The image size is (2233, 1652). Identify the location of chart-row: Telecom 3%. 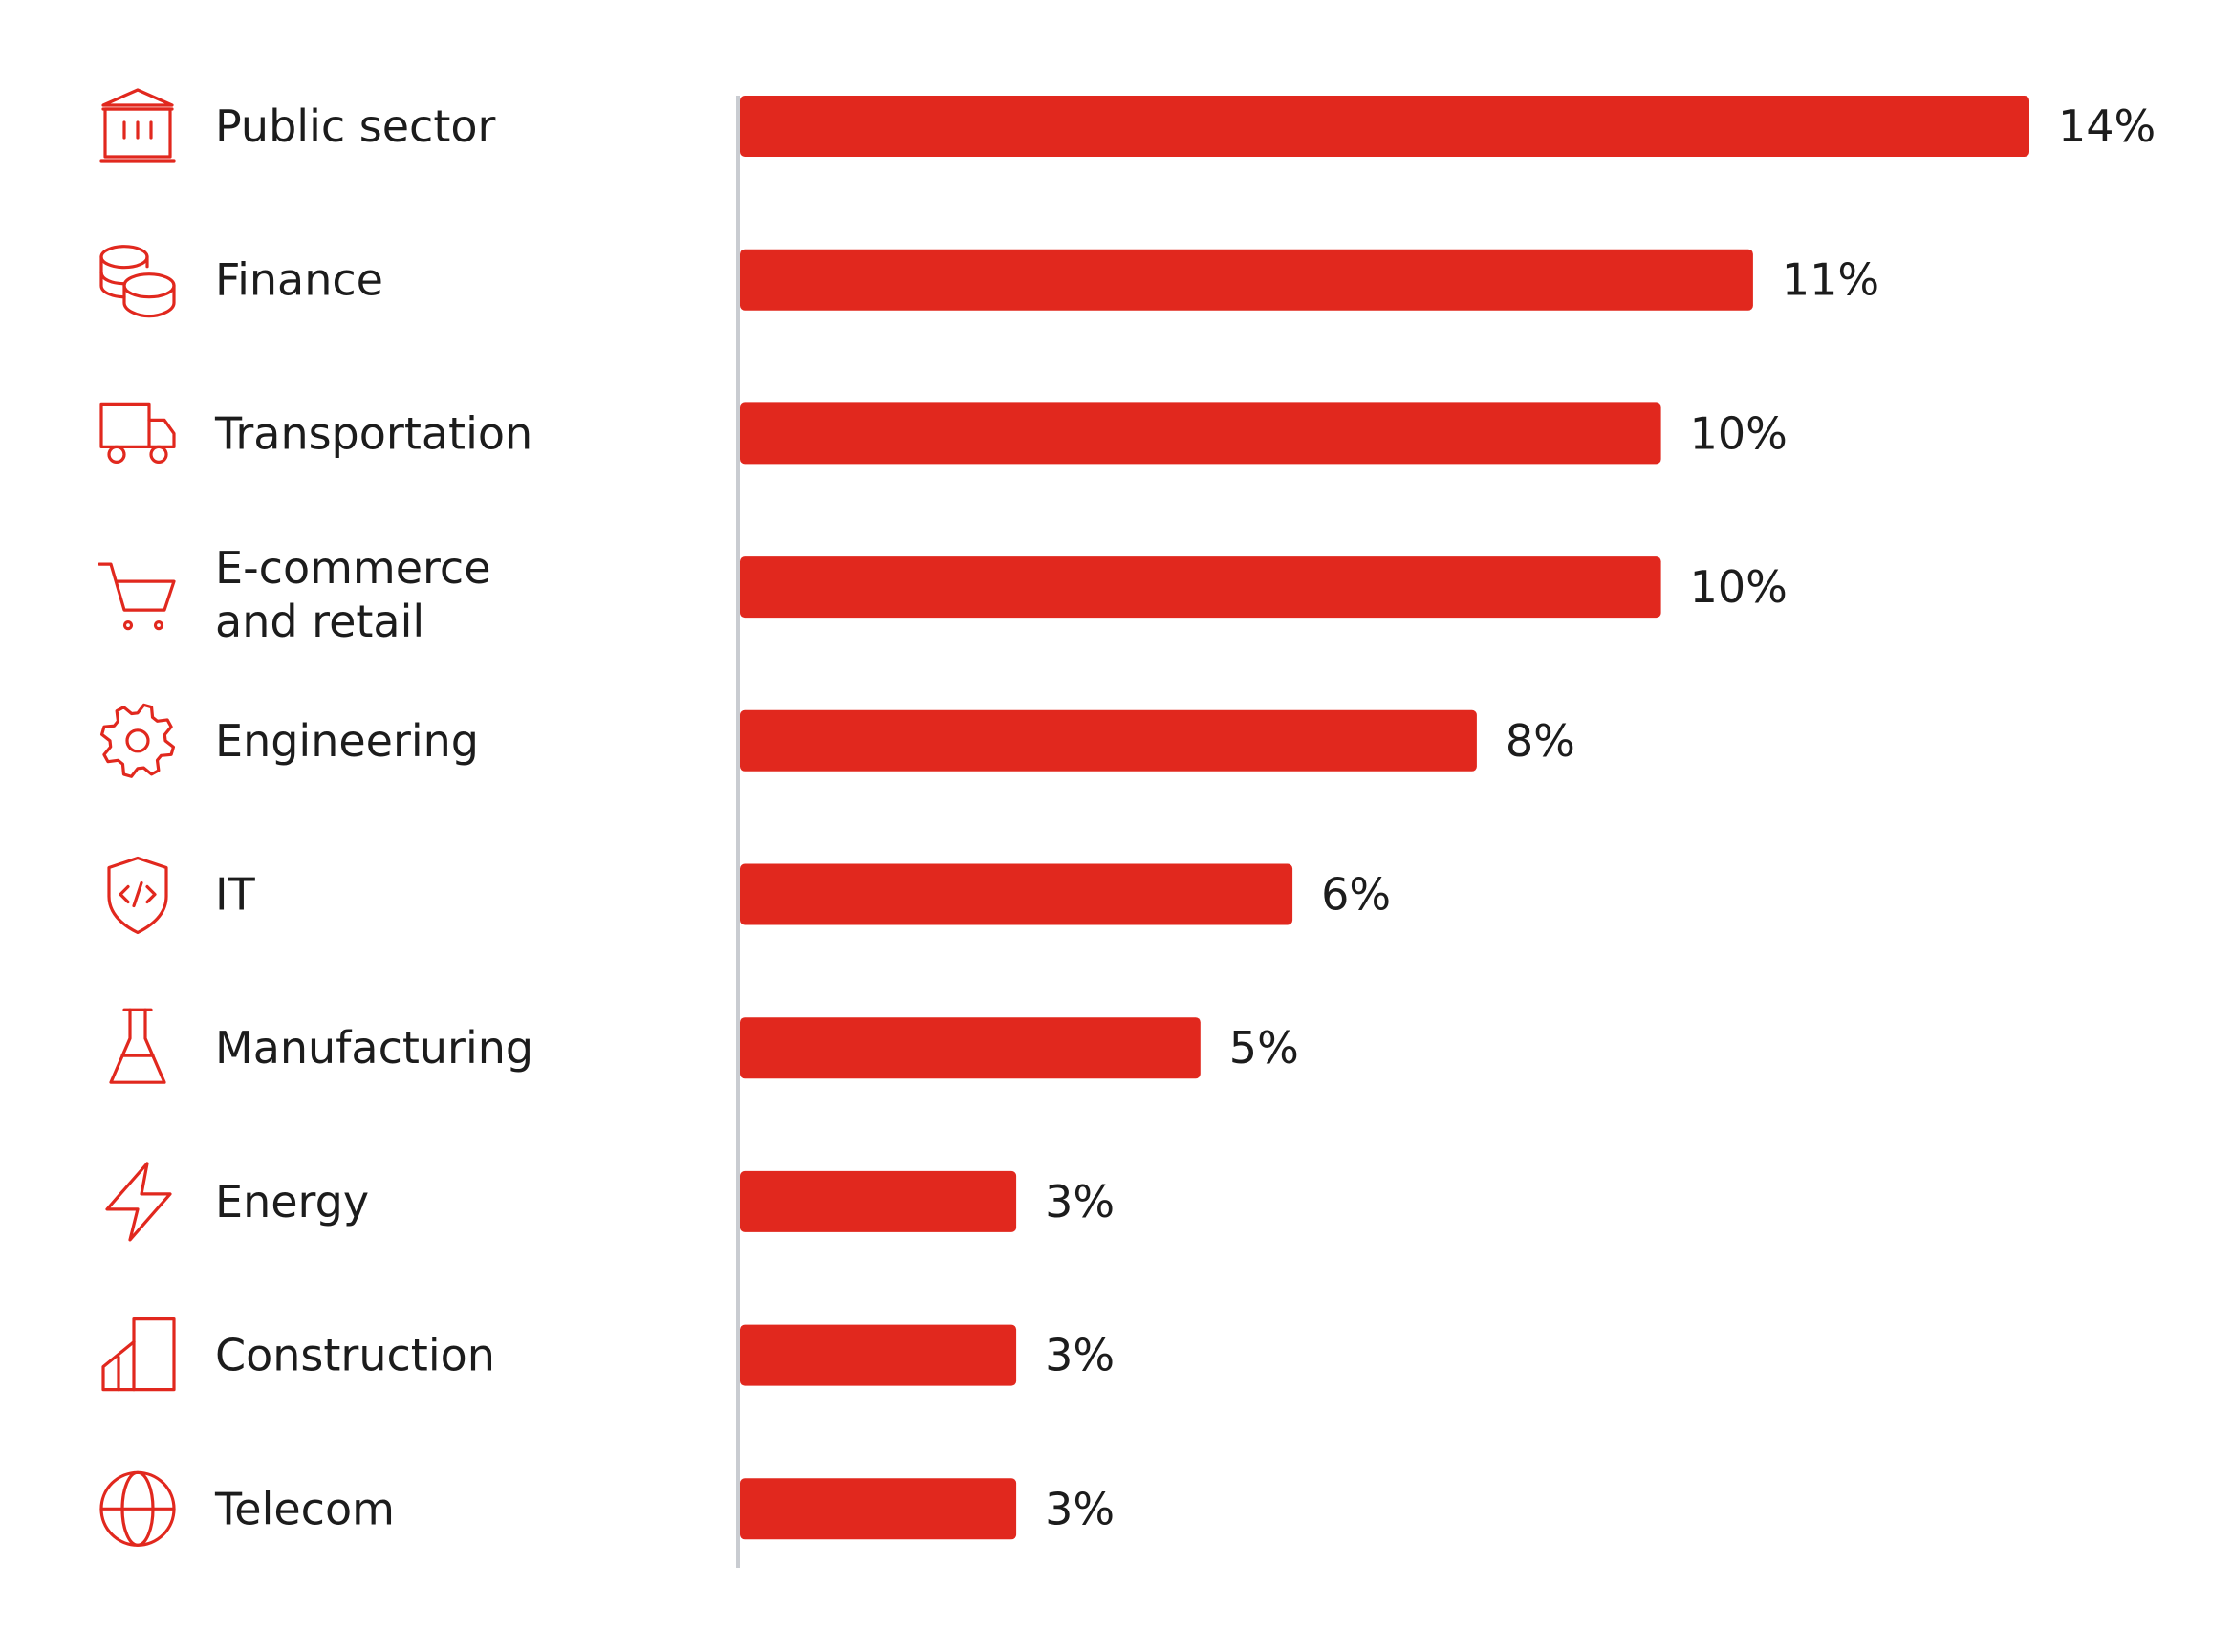
(607, 1508).